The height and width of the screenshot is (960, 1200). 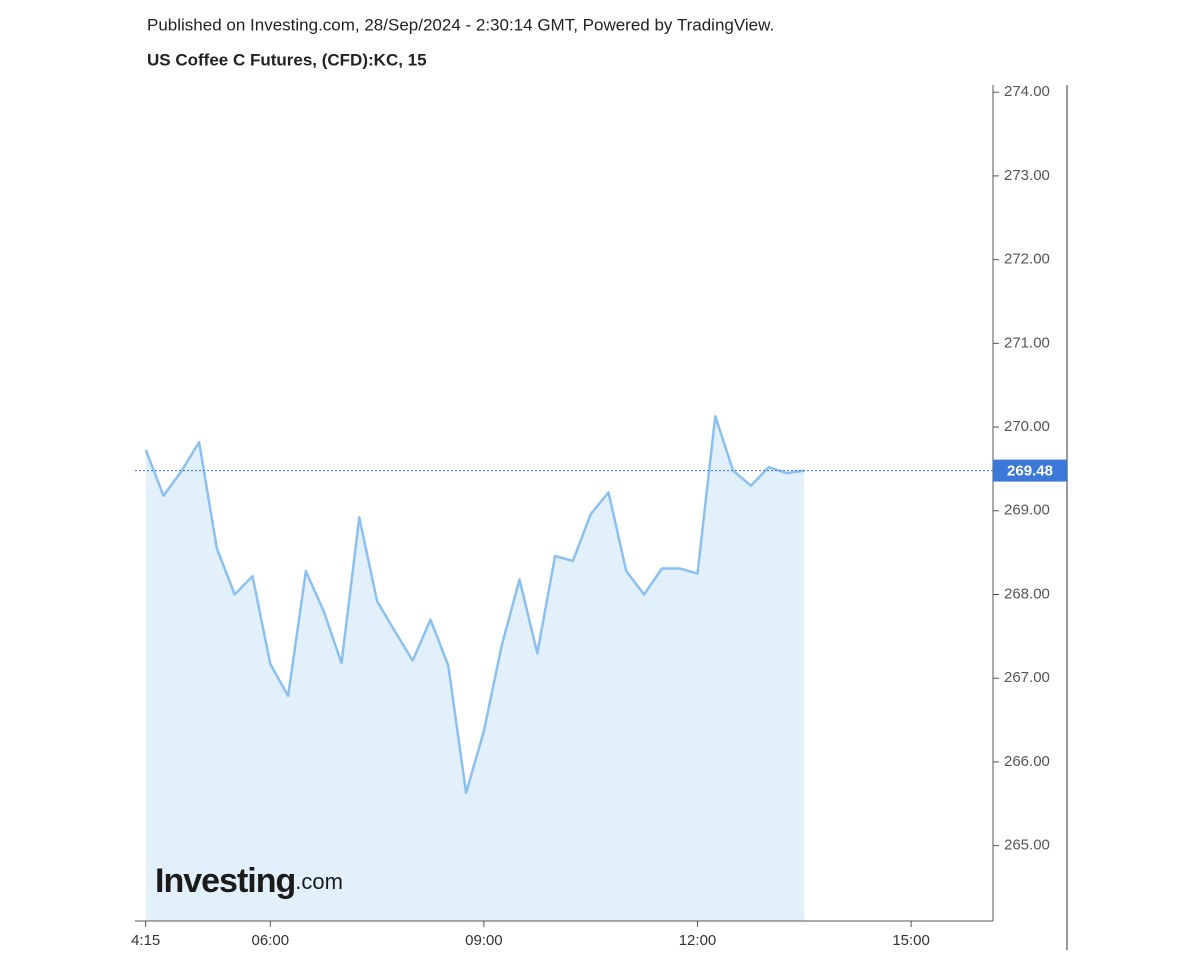 I want to click on chart-title: US Coffee C Futures, (CFD):KC, 15, so click(x=287, y=59).